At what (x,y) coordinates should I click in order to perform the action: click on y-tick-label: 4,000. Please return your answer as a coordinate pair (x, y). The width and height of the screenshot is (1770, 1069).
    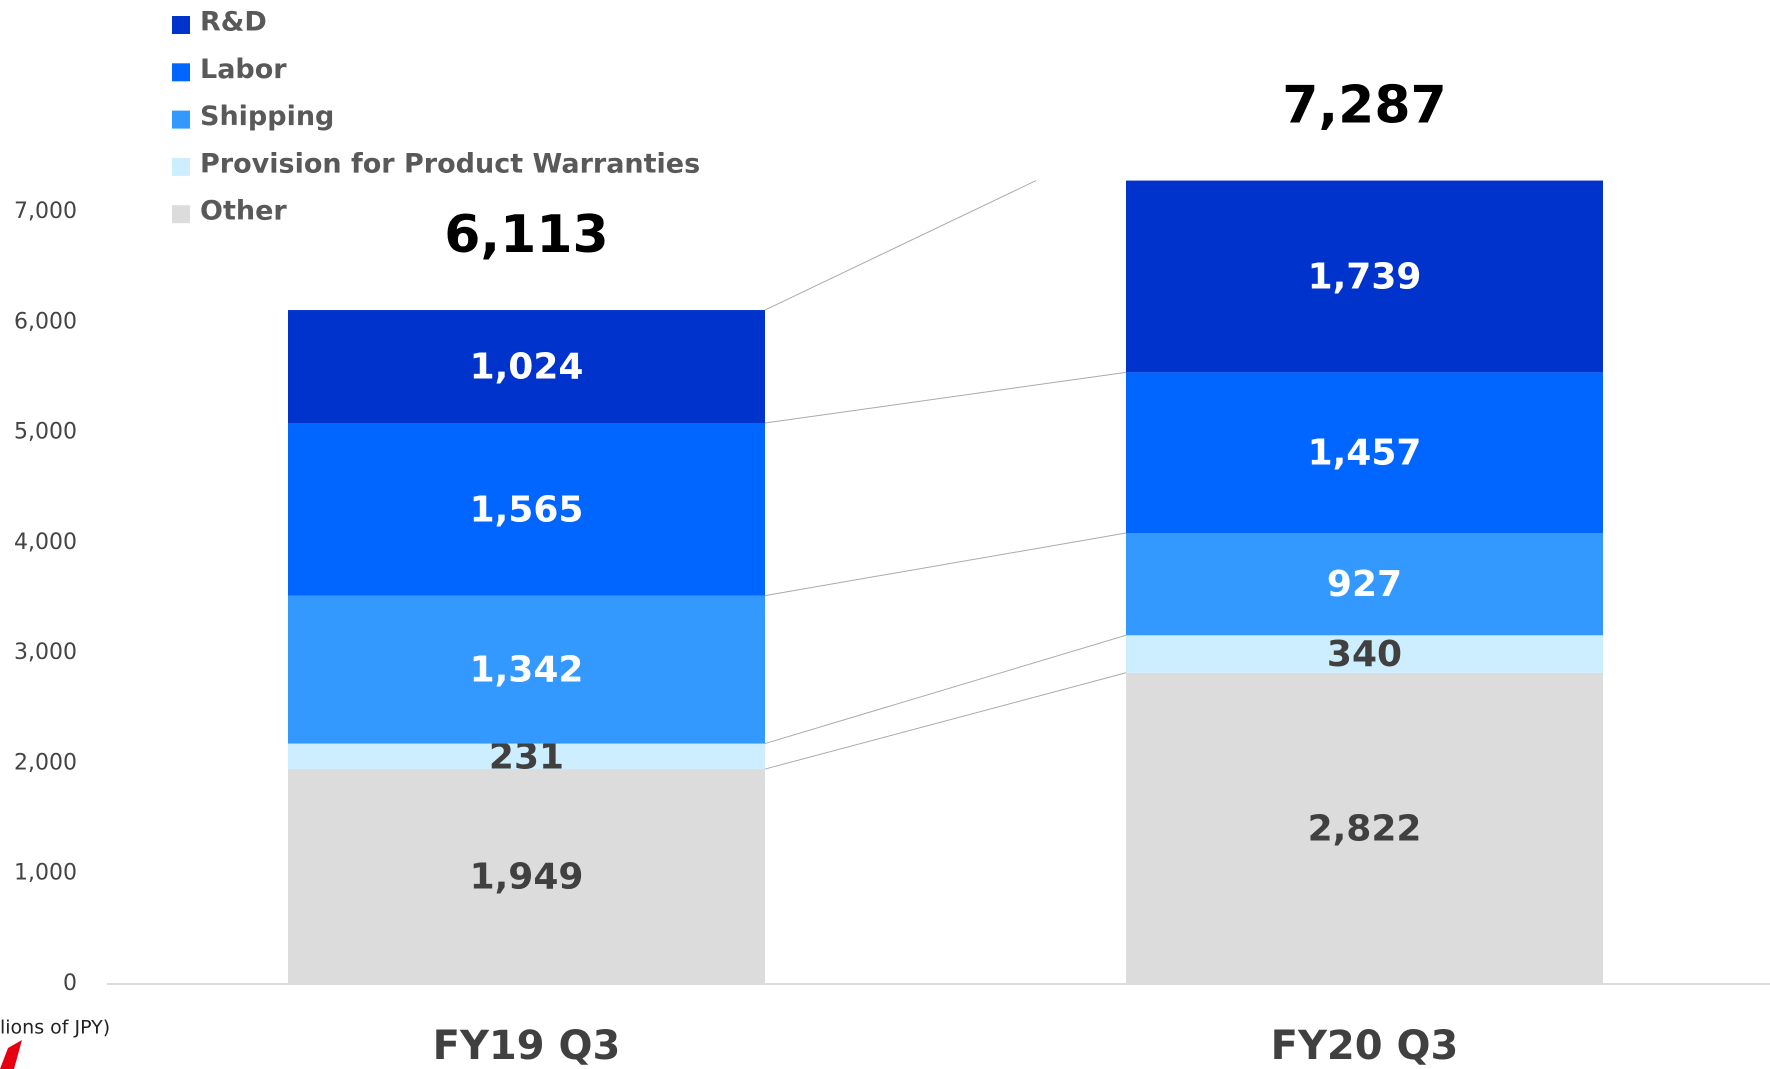
    Looking at the image, I should click on (45, 542).